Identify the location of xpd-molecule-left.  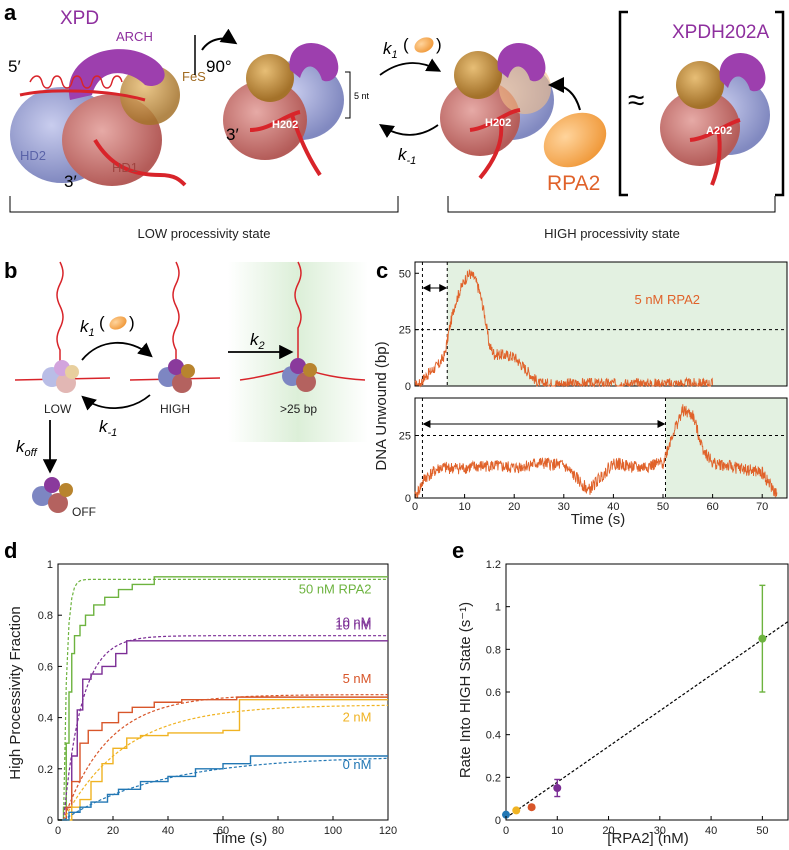
(98, 118).